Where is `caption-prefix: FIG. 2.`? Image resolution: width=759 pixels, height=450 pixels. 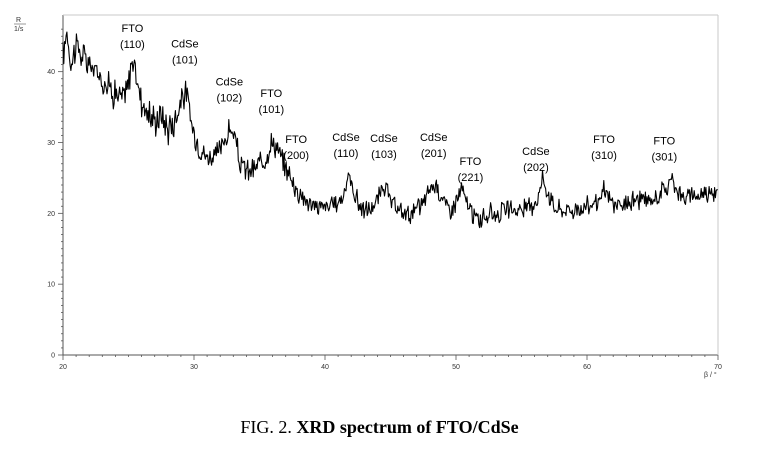
caption-prefix: FIG. 2. is located at coordinates (268, 427).